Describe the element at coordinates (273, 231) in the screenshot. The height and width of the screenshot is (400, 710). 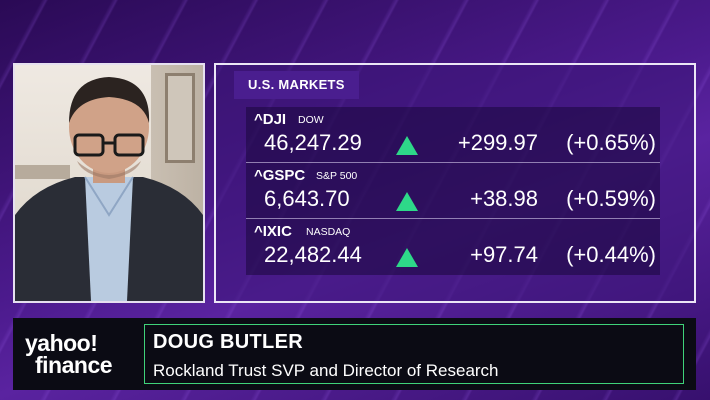
I see `symbol: ^IXIC` at that location.